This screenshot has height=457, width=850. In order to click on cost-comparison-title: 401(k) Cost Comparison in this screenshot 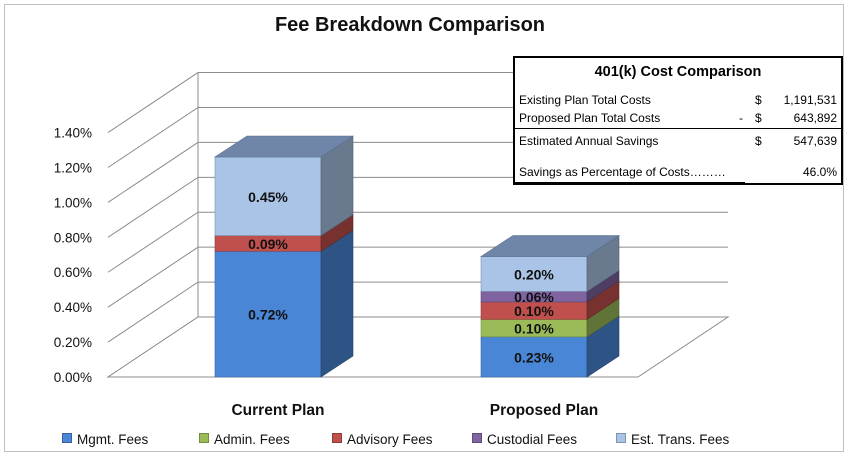, I will do `click(678, 72)`.